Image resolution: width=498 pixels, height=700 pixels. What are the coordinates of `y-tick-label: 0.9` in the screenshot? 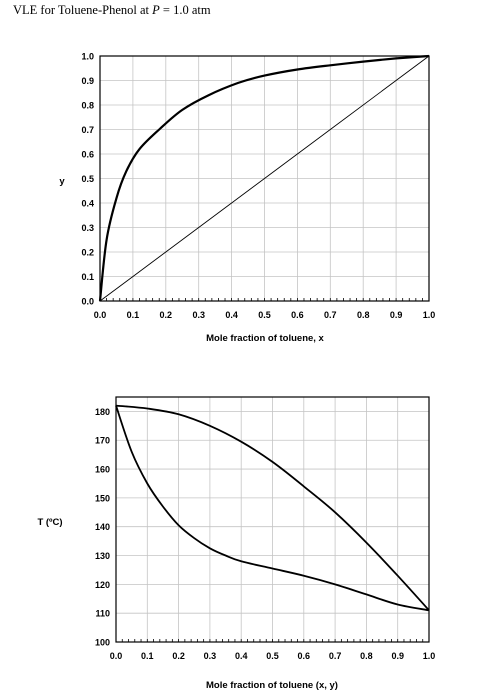 It's located at (87, 81).